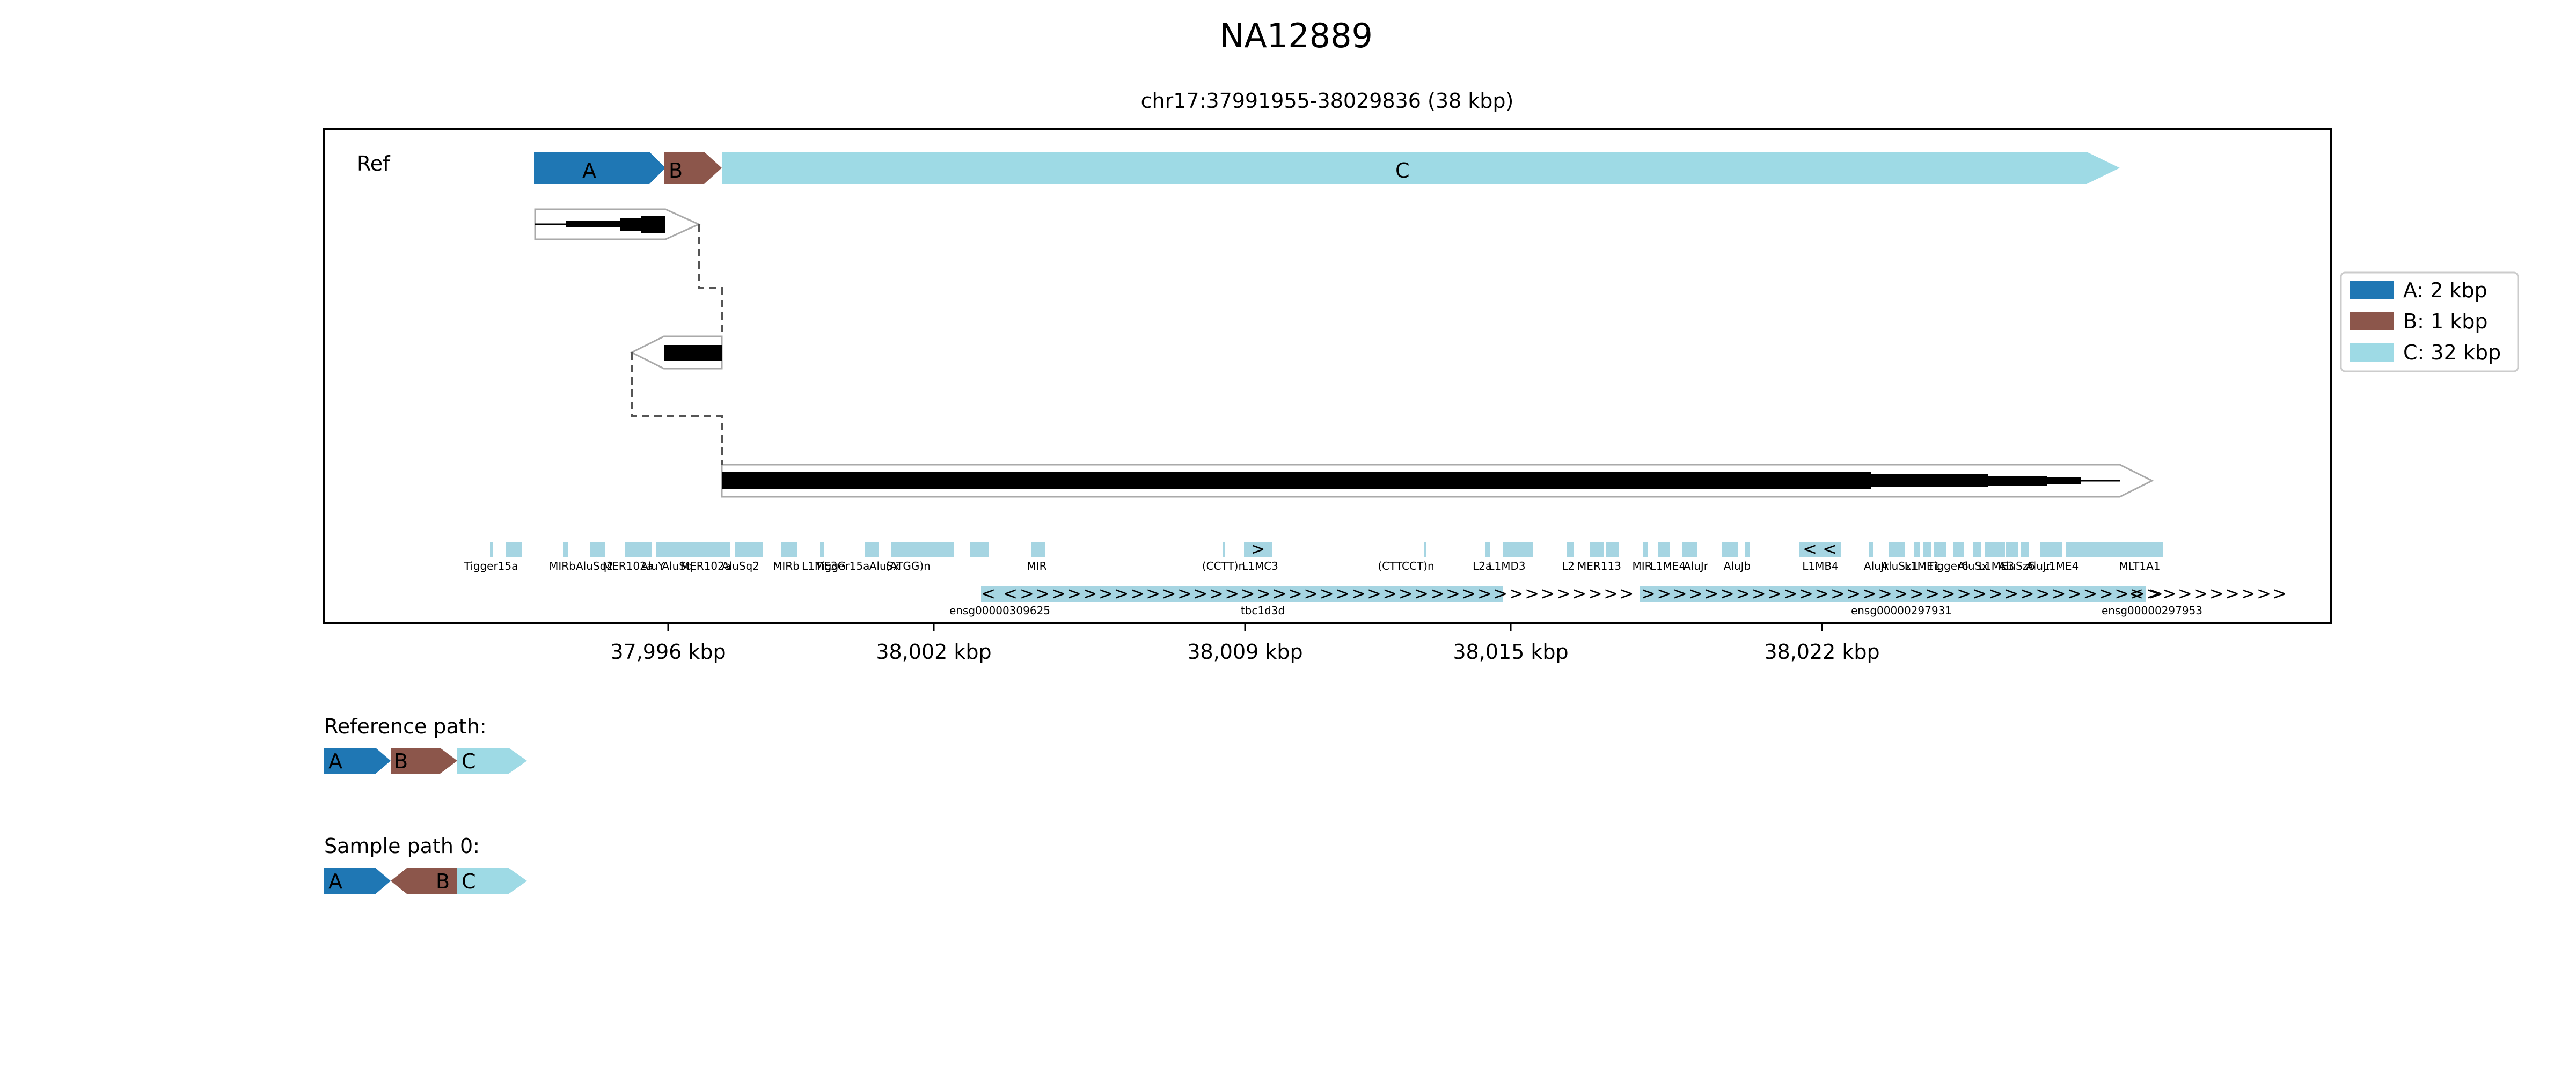 Image resolution: width=2576 pixels, height=1073 pixels. I want to click on sample-path-0-step-b-label: B, so click(443, 881).